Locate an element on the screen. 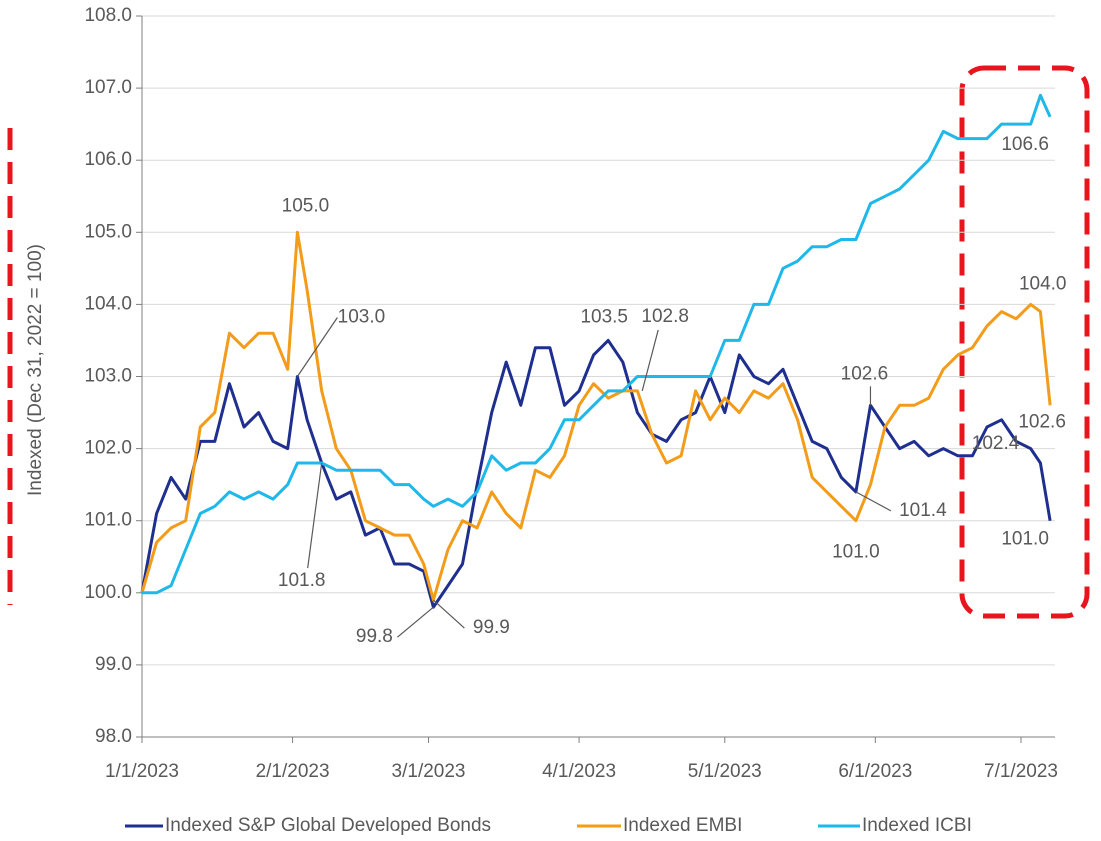 The width and height of the screenshot is (1101, 841). y-tick-label: 99.0 is located at coordinates (113, 664).